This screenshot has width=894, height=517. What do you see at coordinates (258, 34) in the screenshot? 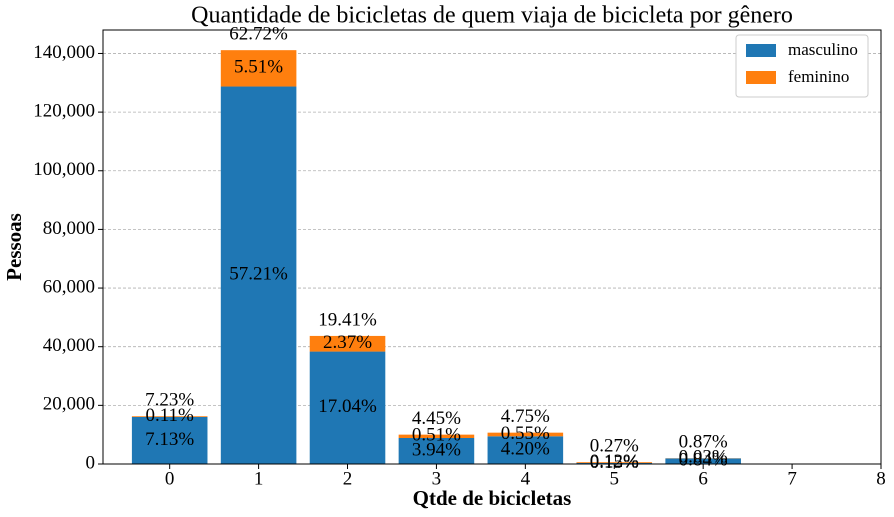
I see `total-label: 62.72%` at bounding box center [258, 34].